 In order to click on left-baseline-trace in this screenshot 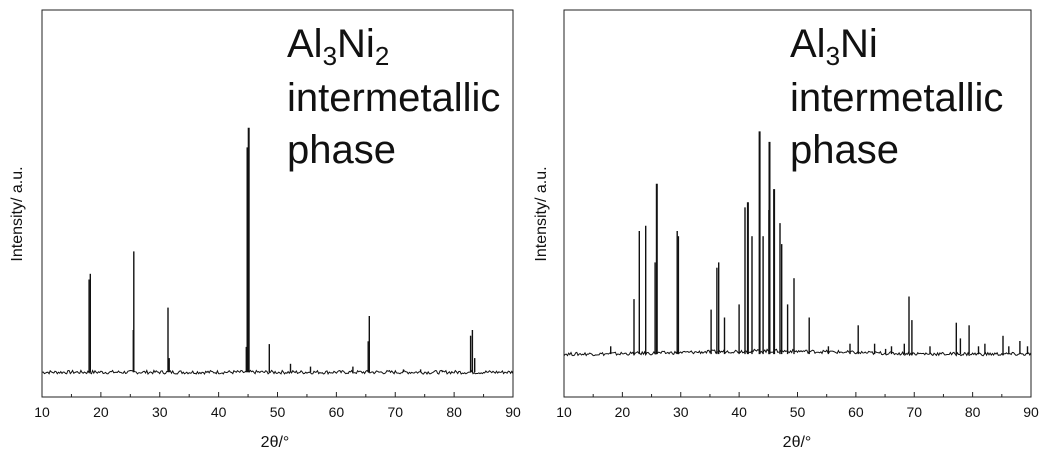, I will do `click(277, 372)`.